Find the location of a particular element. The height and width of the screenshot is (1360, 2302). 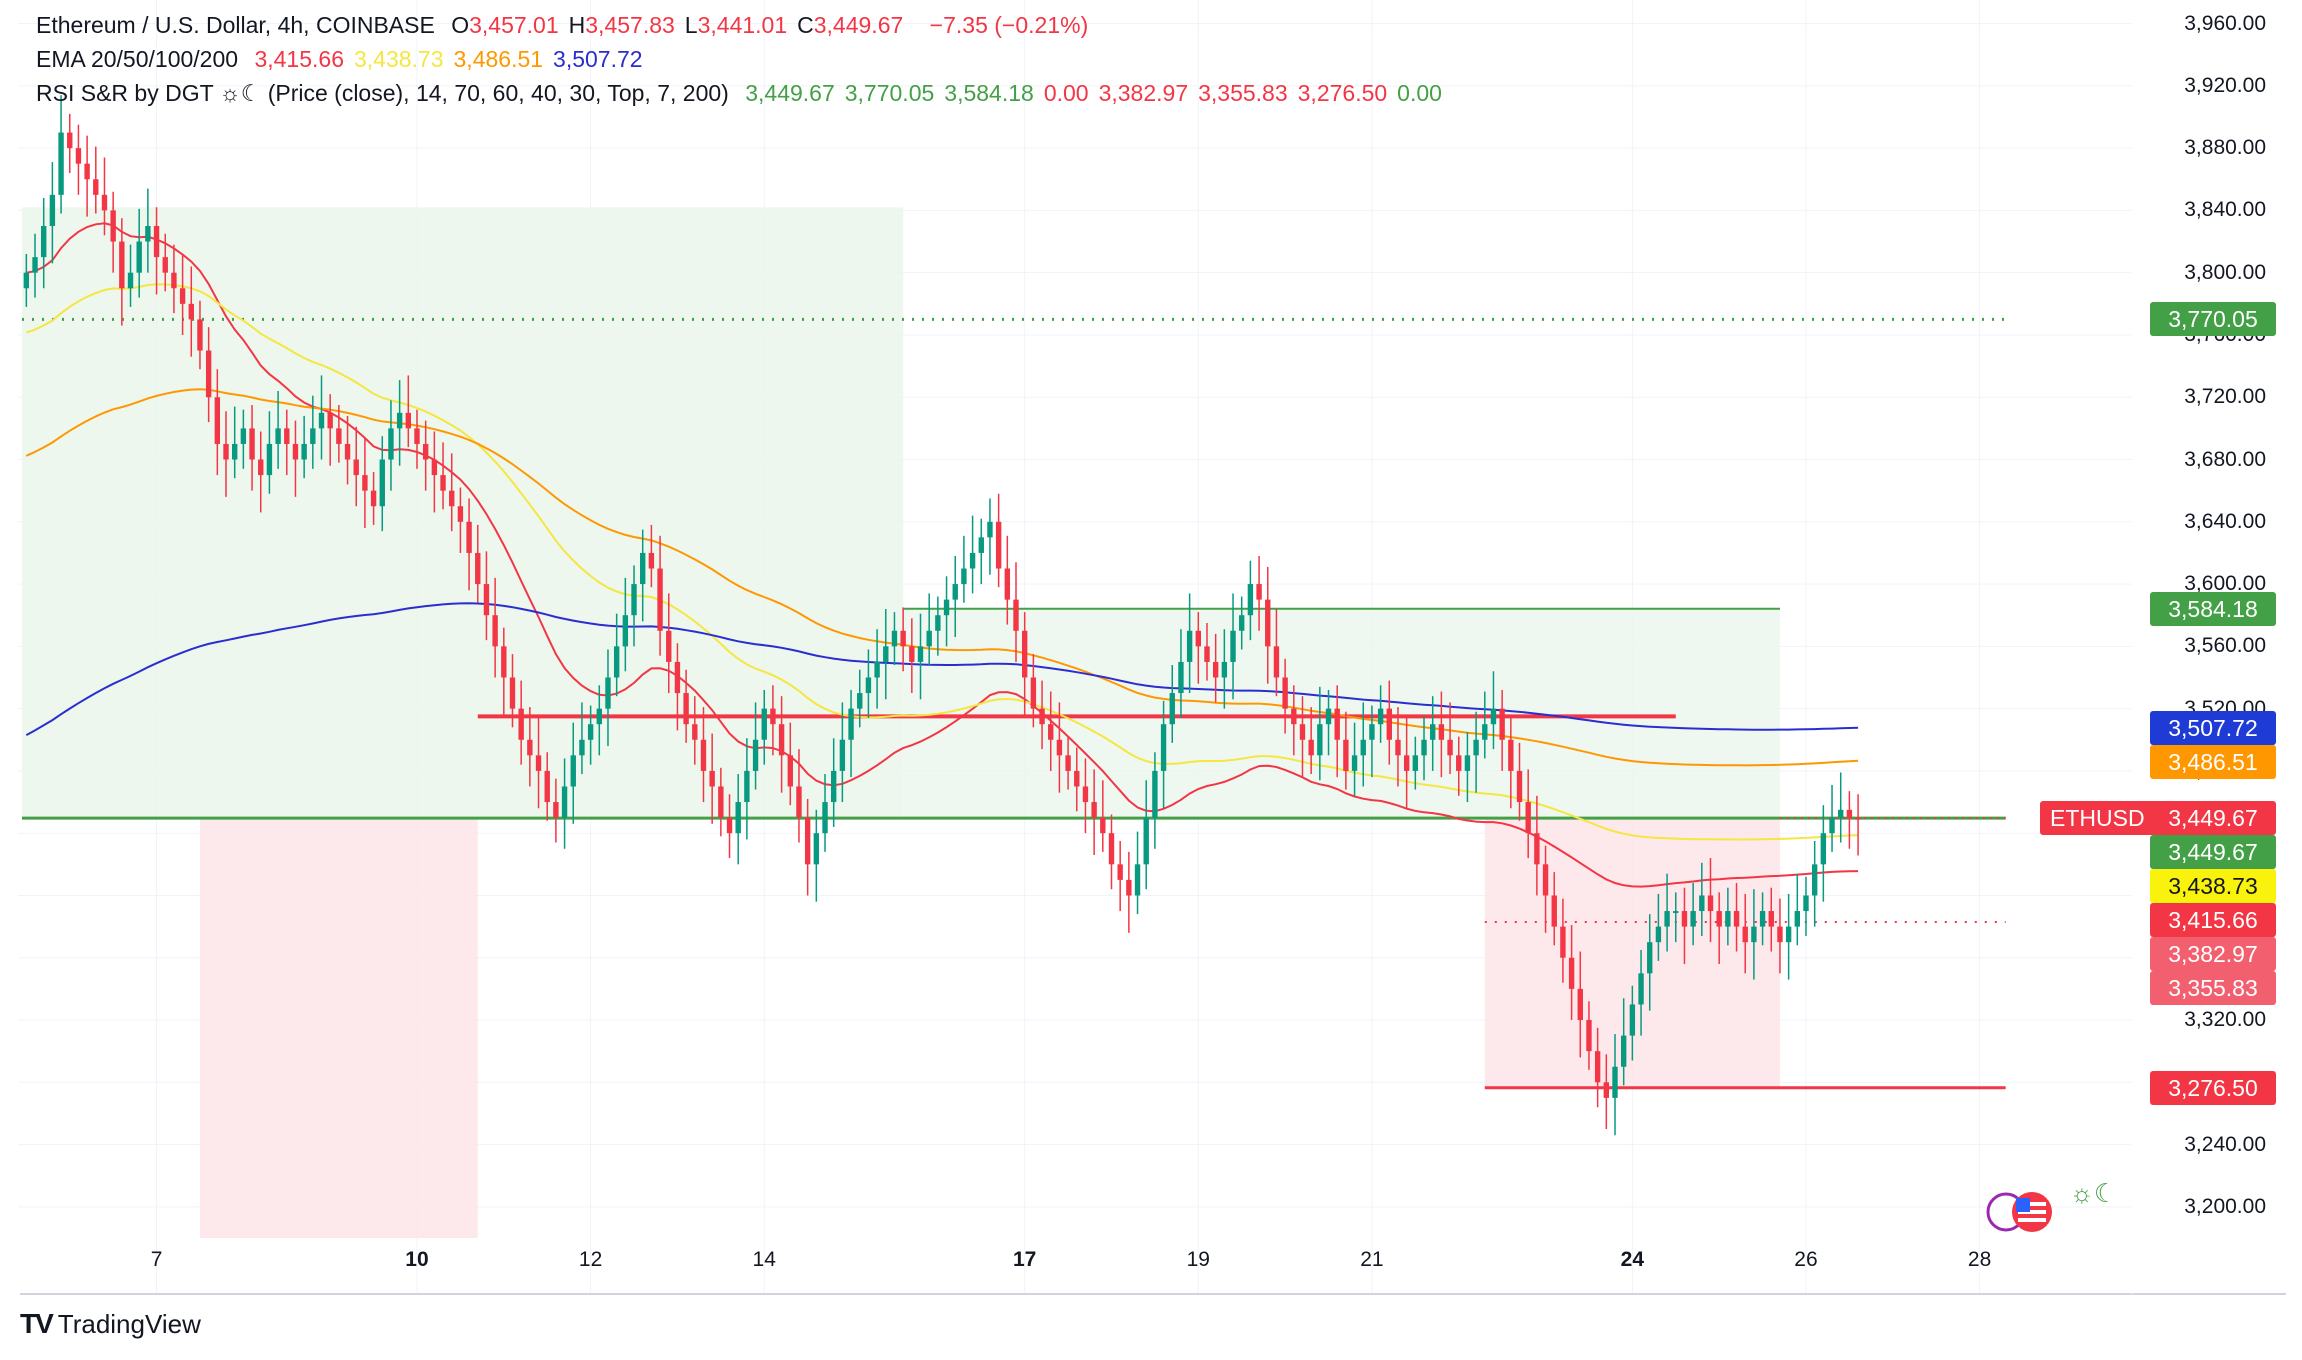

price-axis-label: 3,640.00 is located at coordinates (2225, 521).